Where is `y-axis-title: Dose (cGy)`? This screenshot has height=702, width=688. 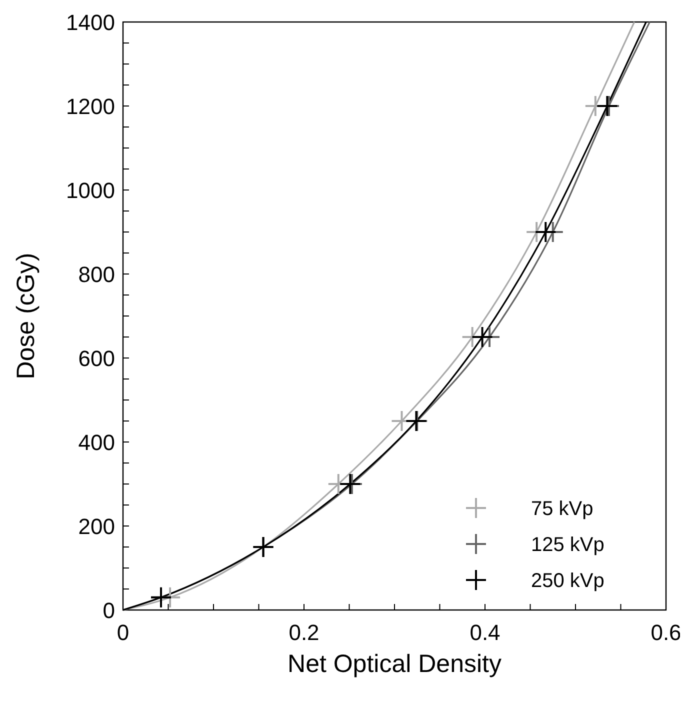 y-axis-title: Dose (cGy) is located at coordinates (26, 316).